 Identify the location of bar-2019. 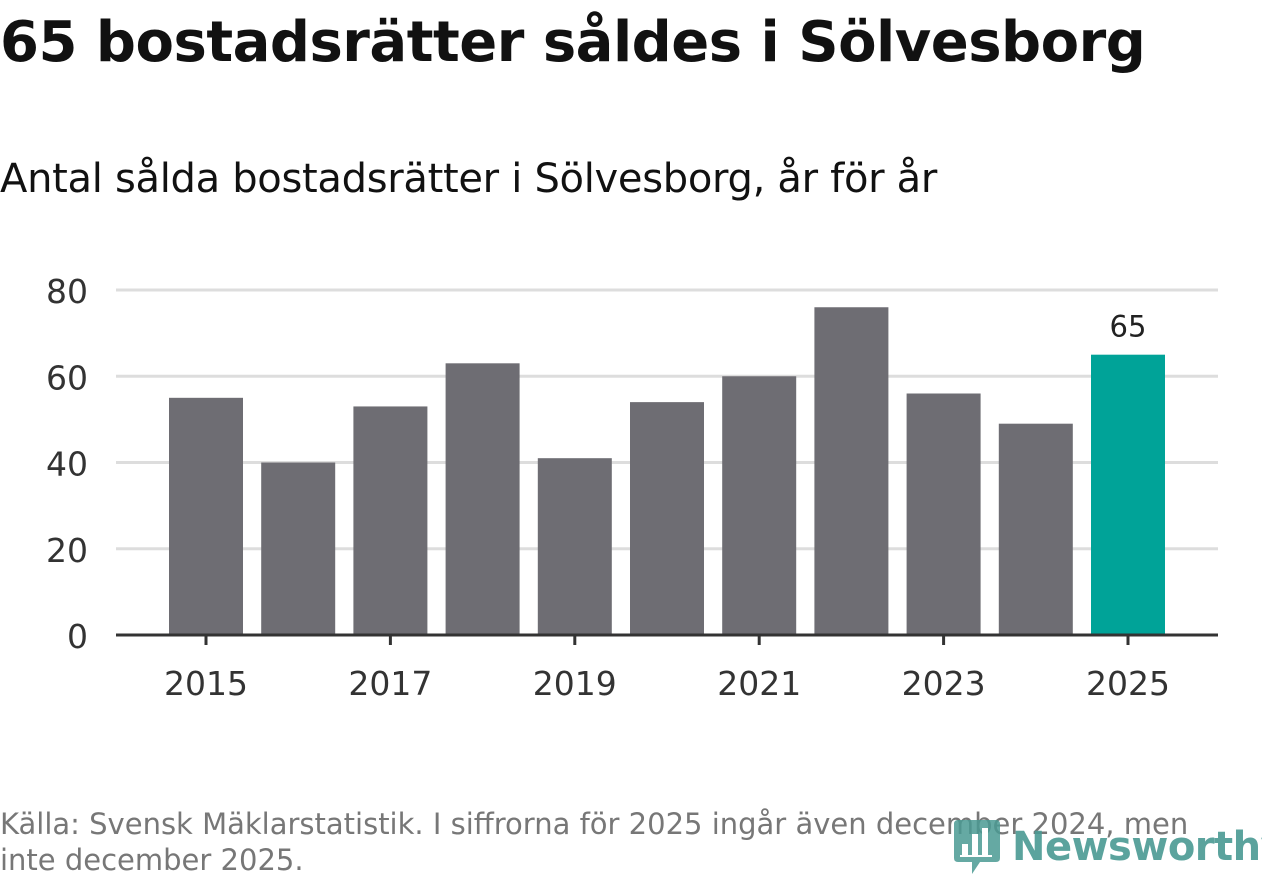
(574, 546).